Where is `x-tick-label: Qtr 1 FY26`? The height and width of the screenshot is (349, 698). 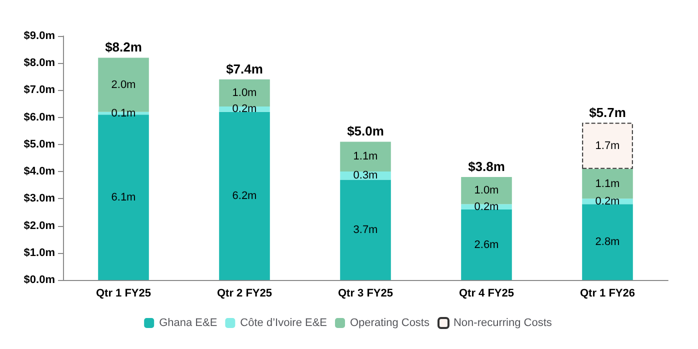
x-tick-label: Qtr 1 FY26 is located at coordinates (608, 294).